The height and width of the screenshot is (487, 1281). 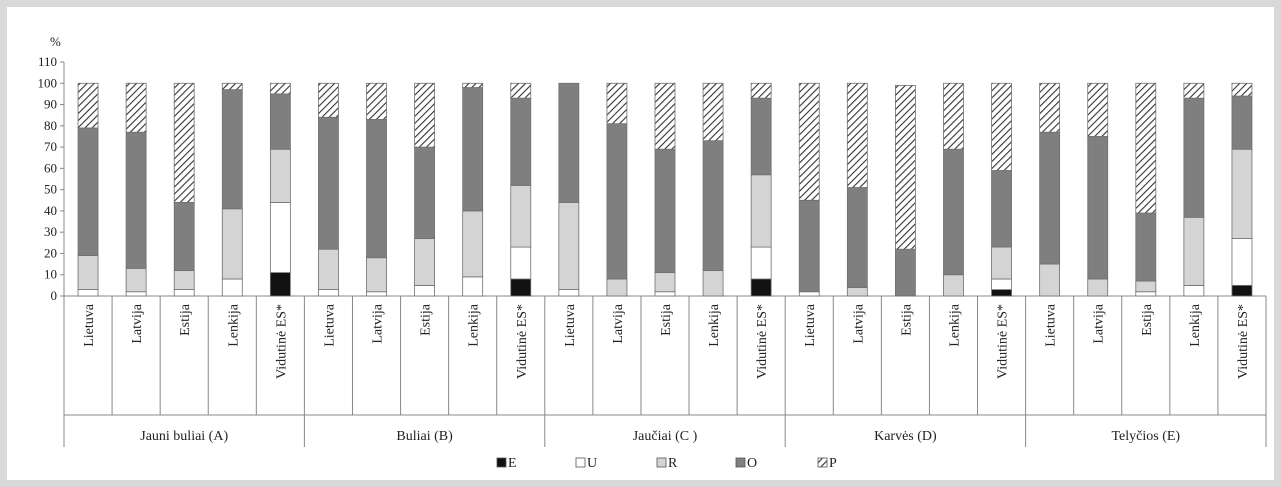 I want to click on y-tick-label: 110, so click(x=47, y=61).